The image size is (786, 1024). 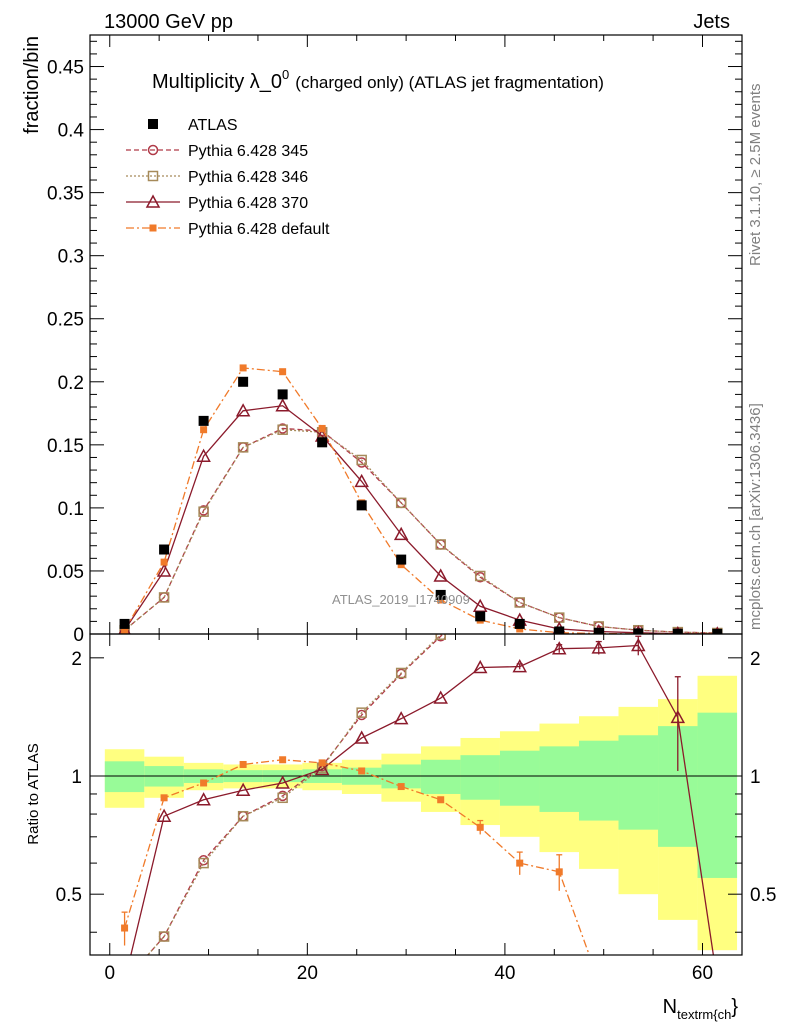 What do you see at coordinates (670, 1007) in the screenshot?
I see `x-axis-label-main: N` at bounding box center [670, 1007].